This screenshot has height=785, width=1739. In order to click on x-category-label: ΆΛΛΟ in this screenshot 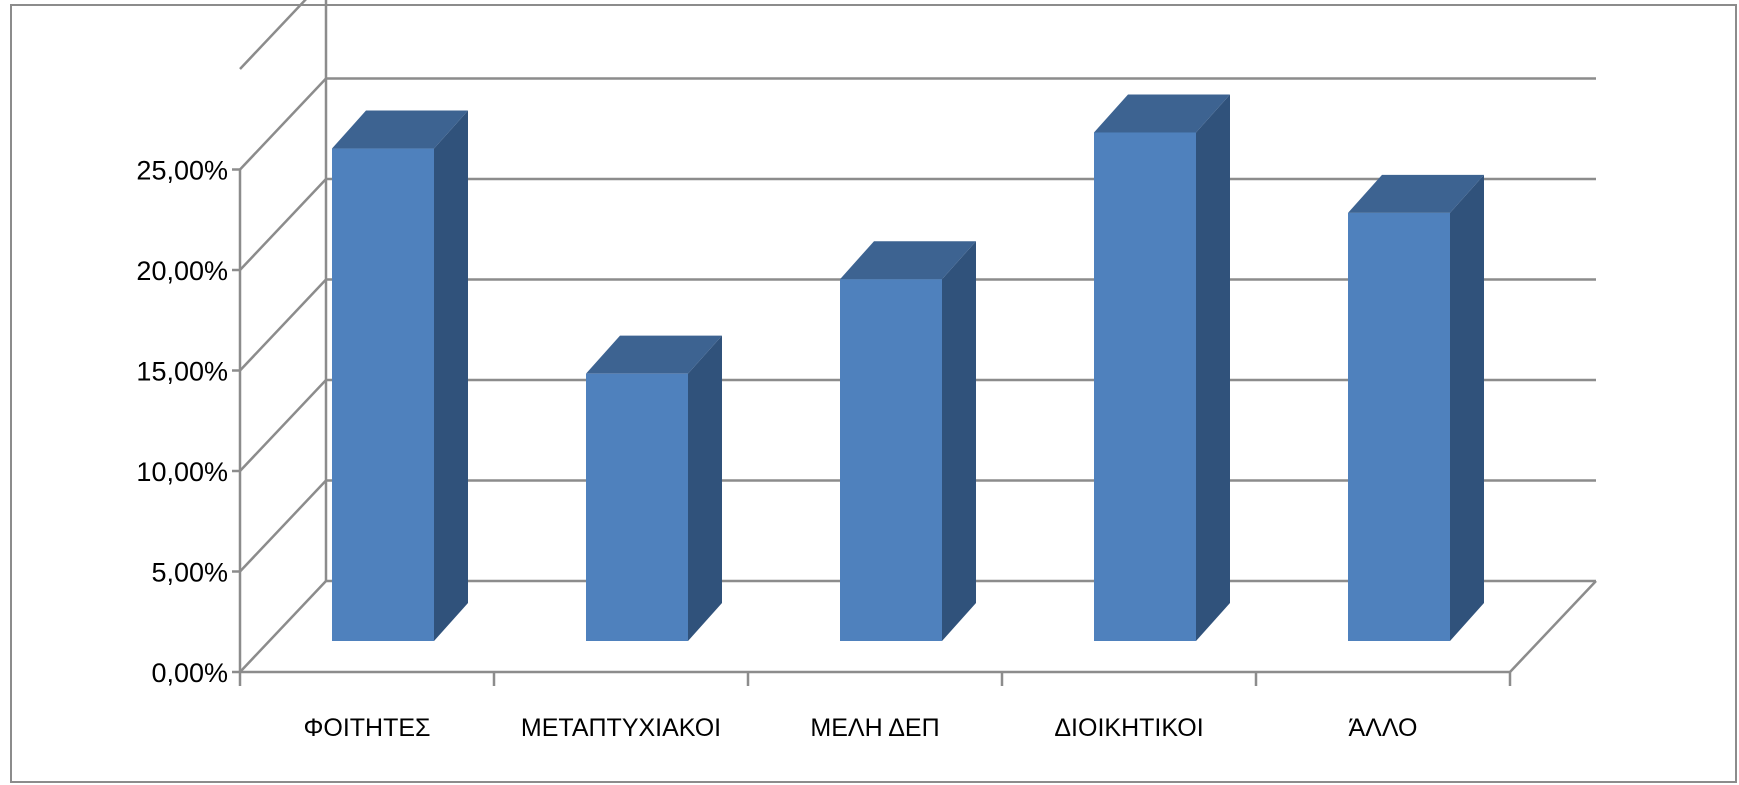, I will do `click(1382, 728)`.